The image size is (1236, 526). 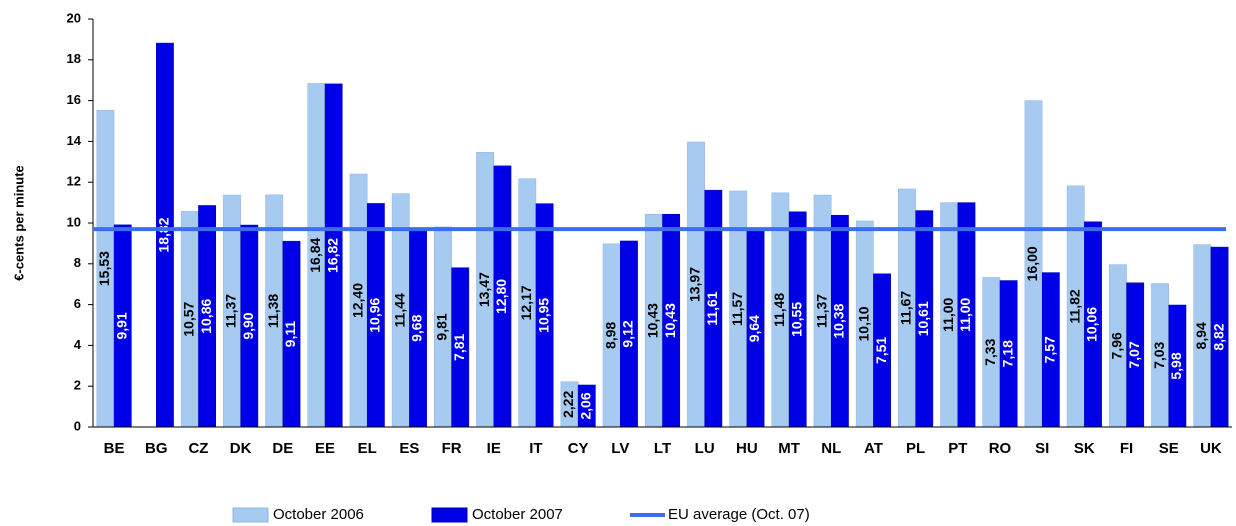 What do you see at coordinates (325, 448) in the screenshot?
I see `x-tick-label: EE` at bounding box center [325, 448].